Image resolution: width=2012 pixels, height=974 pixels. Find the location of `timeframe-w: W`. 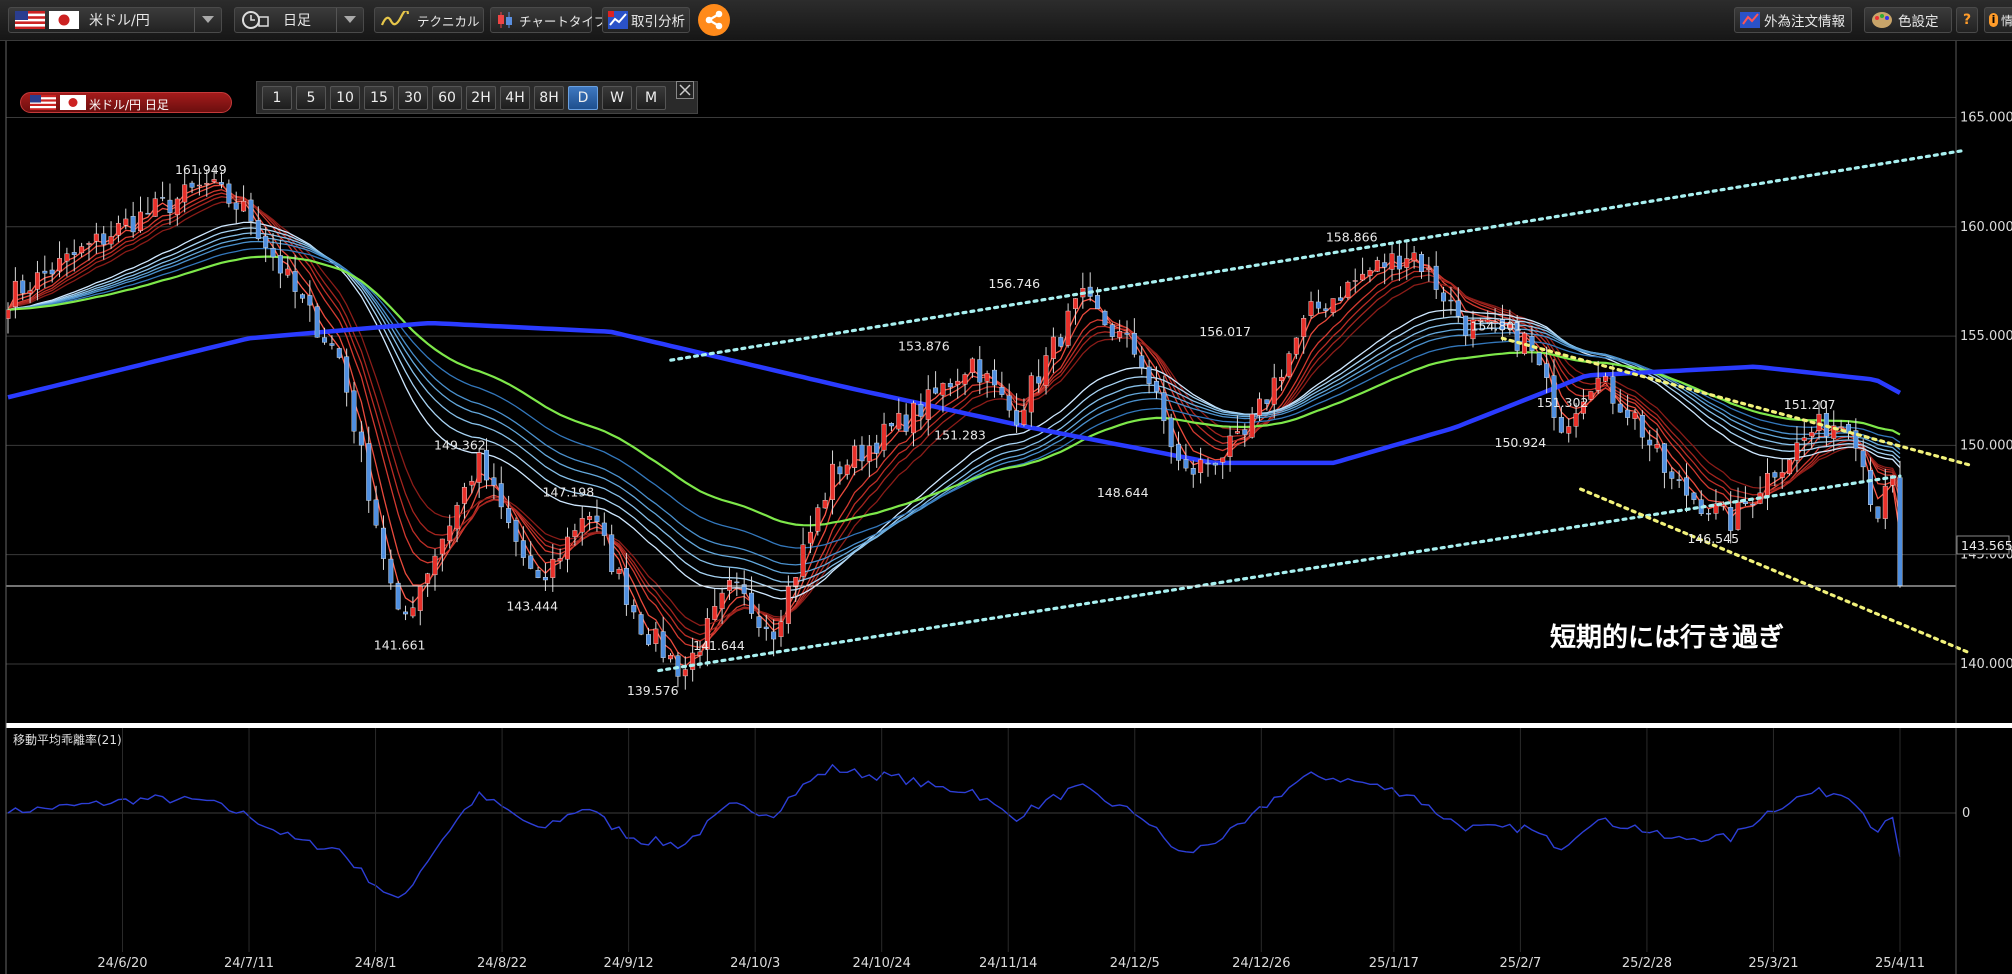

timeframe-w: W is located at coordinates (617, 98).